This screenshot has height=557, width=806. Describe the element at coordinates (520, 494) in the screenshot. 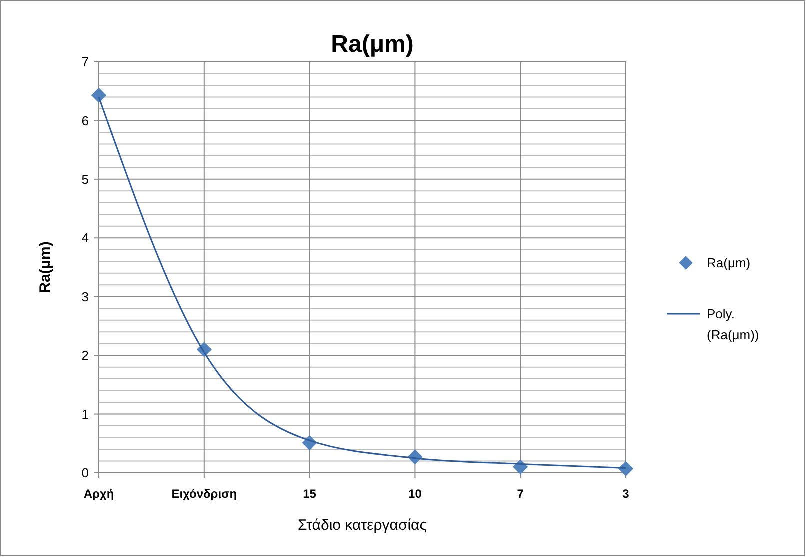

I see `x-tick-label: 7` at that location.